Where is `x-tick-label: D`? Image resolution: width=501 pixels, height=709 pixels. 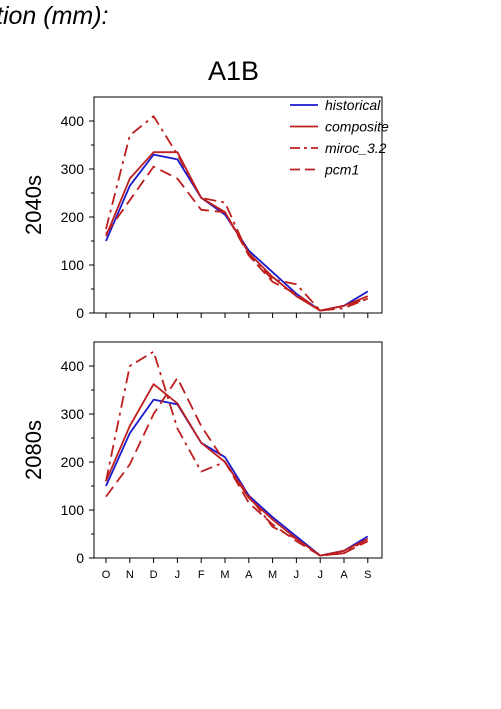
x-tick-label: D is located at coordinates (154, 575).